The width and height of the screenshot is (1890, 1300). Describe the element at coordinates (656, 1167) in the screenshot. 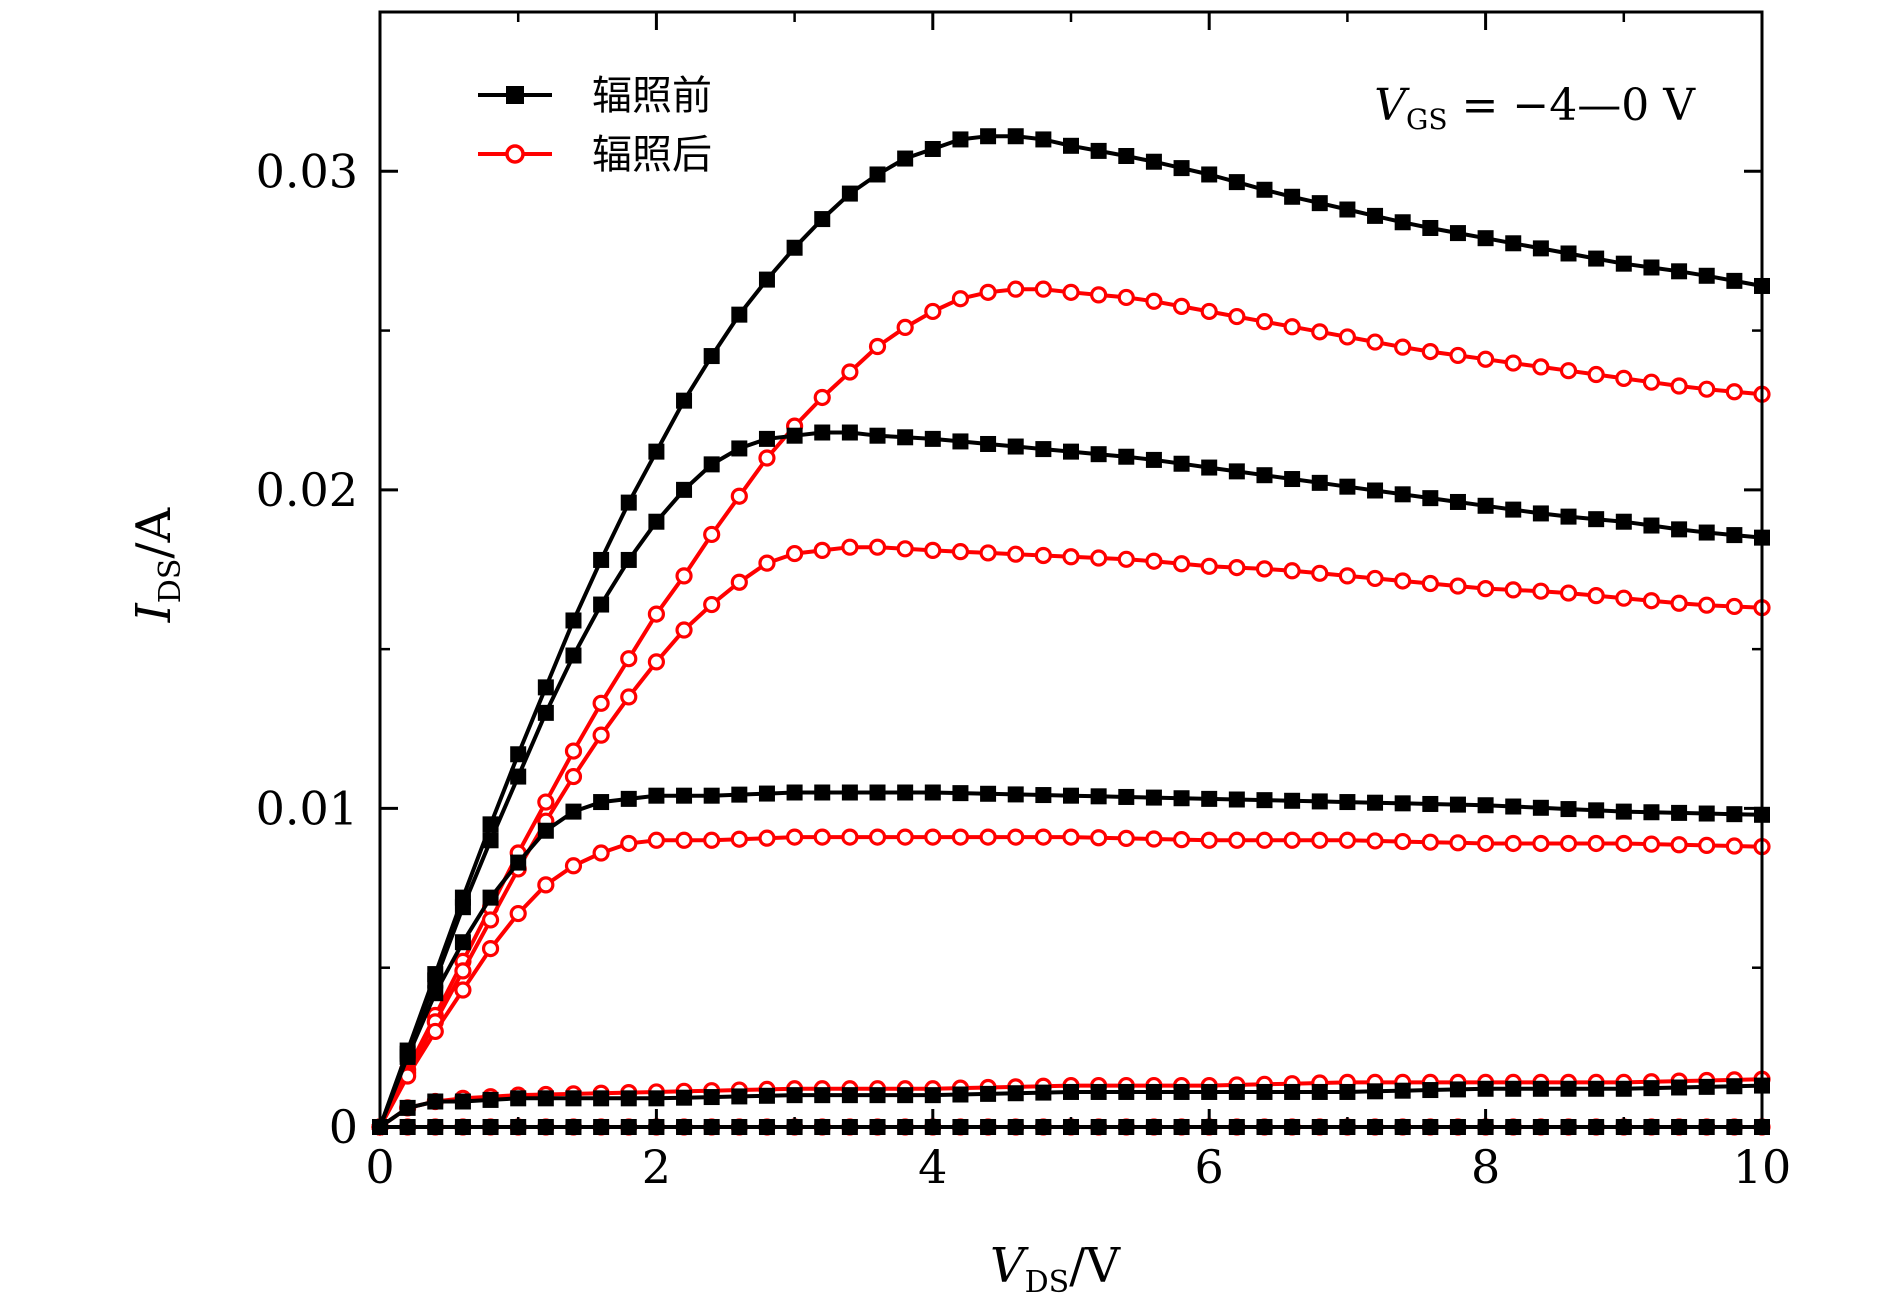

I see `x-tick-label: 2` at that location.